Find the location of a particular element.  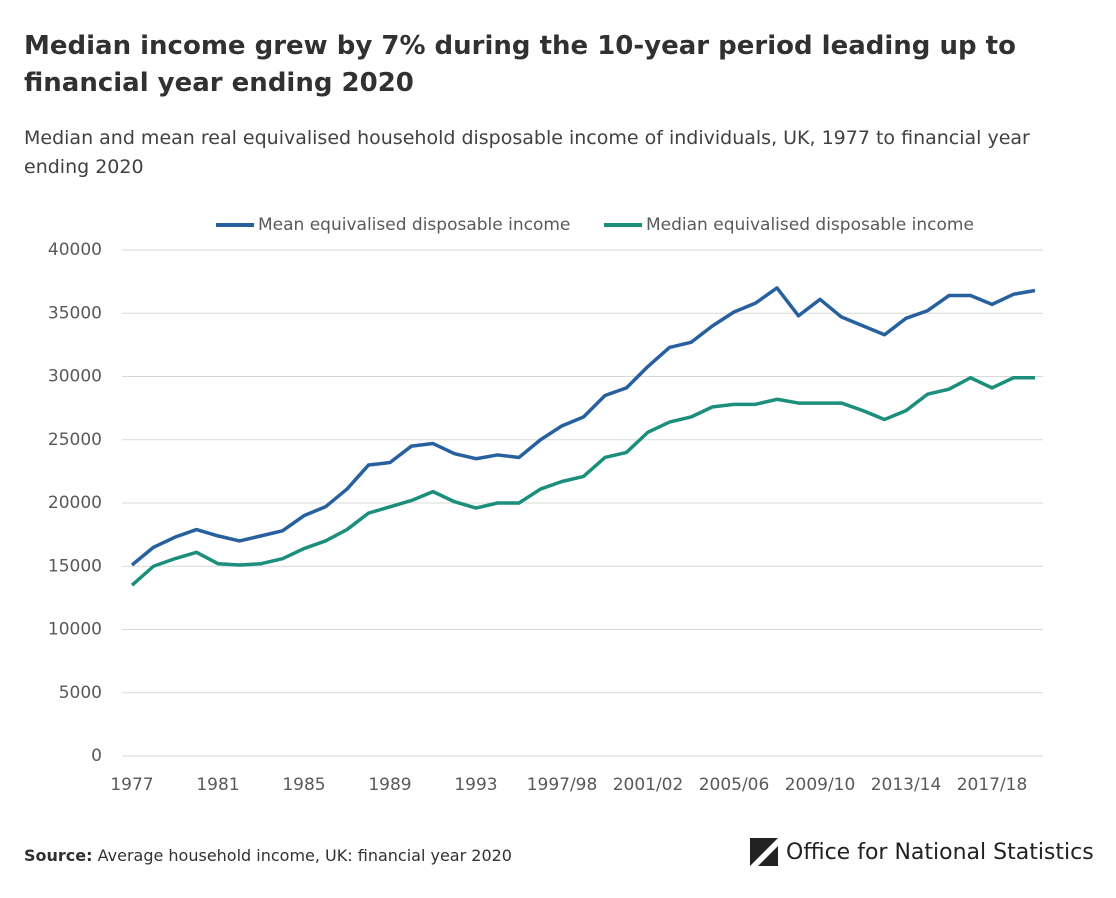

y-tick-label: 0 is located at coordinates (96, 756).